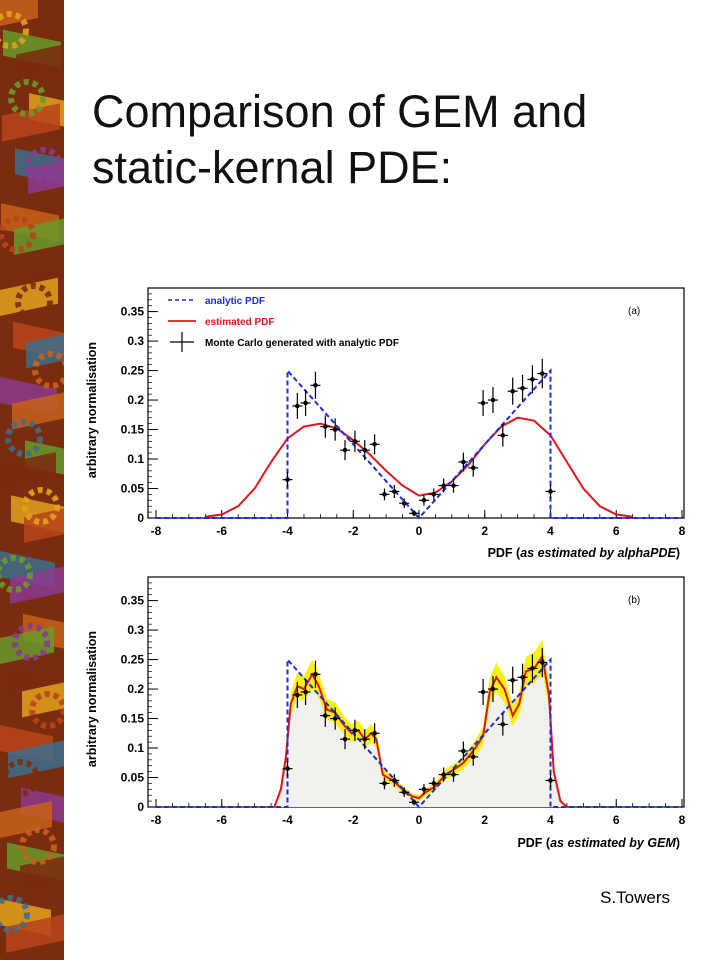  Describe the element at coordinates (420, 740) in the screenshot. I see `estimated-pdf-fill` at that location.